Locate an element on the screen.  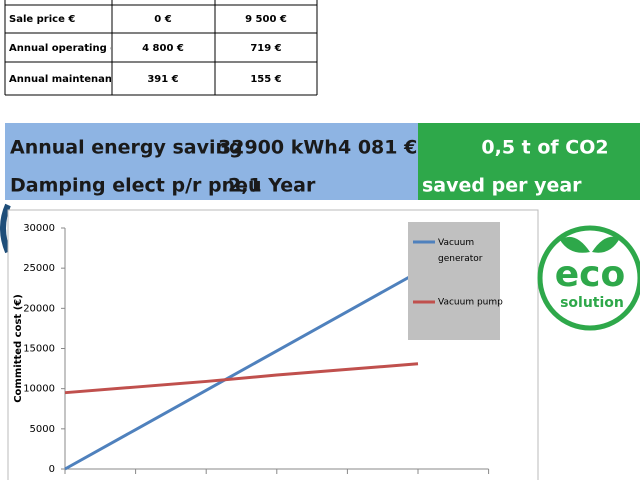
y-tick-label: 30000 is located at coordinates (39, 228).